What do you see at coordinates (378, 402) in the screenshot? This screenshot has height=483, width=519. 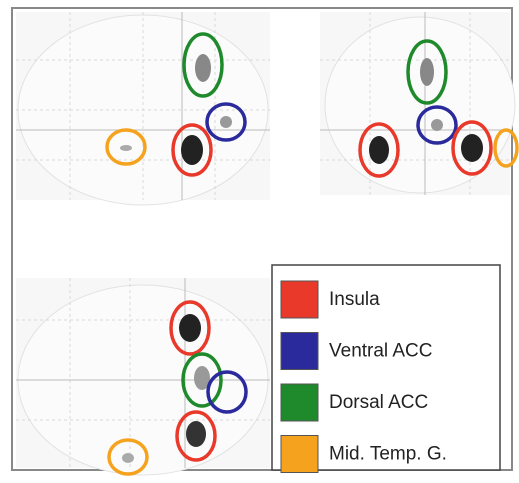 I see `legend-label: Dorsal ACC` at bounding box center [378, 402].